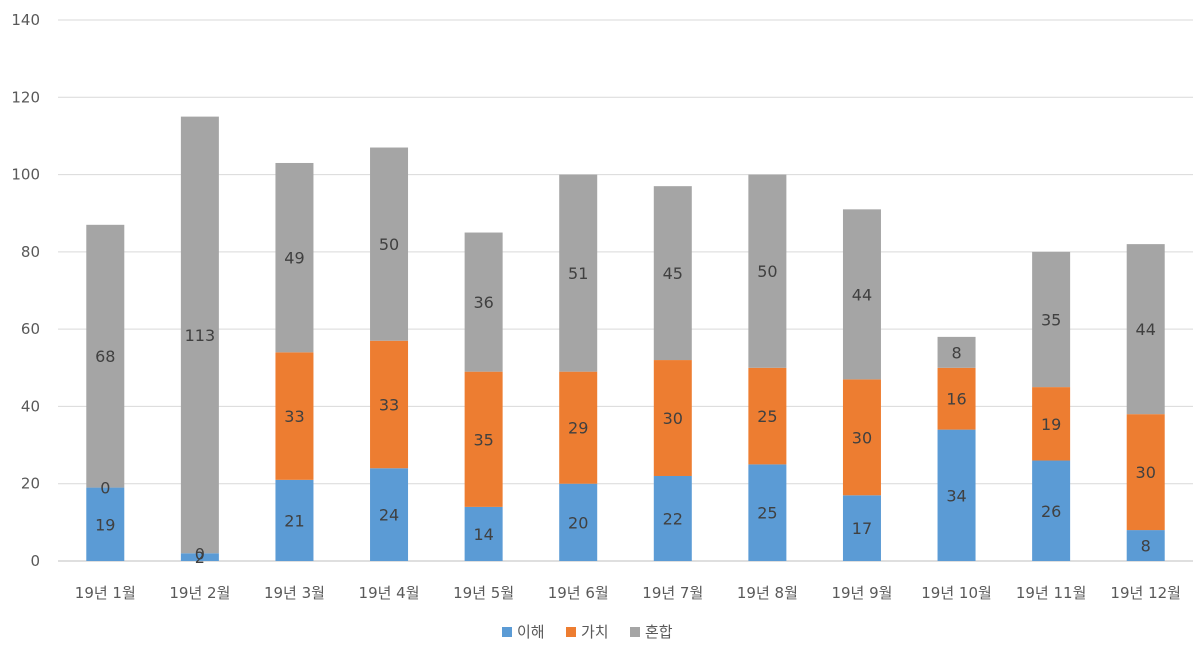 Image resolution: width=1196 pixels, height=645 pixels. I want to click on legend: 이해 가치 혼합, so click(587, 632).